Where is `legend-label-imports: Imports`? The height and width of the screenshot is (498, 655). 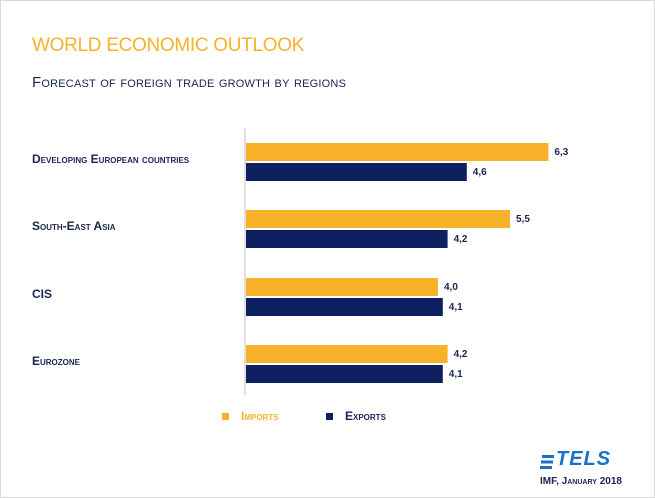 legend-label-imports: Imports is located at coordinates (260, 416).